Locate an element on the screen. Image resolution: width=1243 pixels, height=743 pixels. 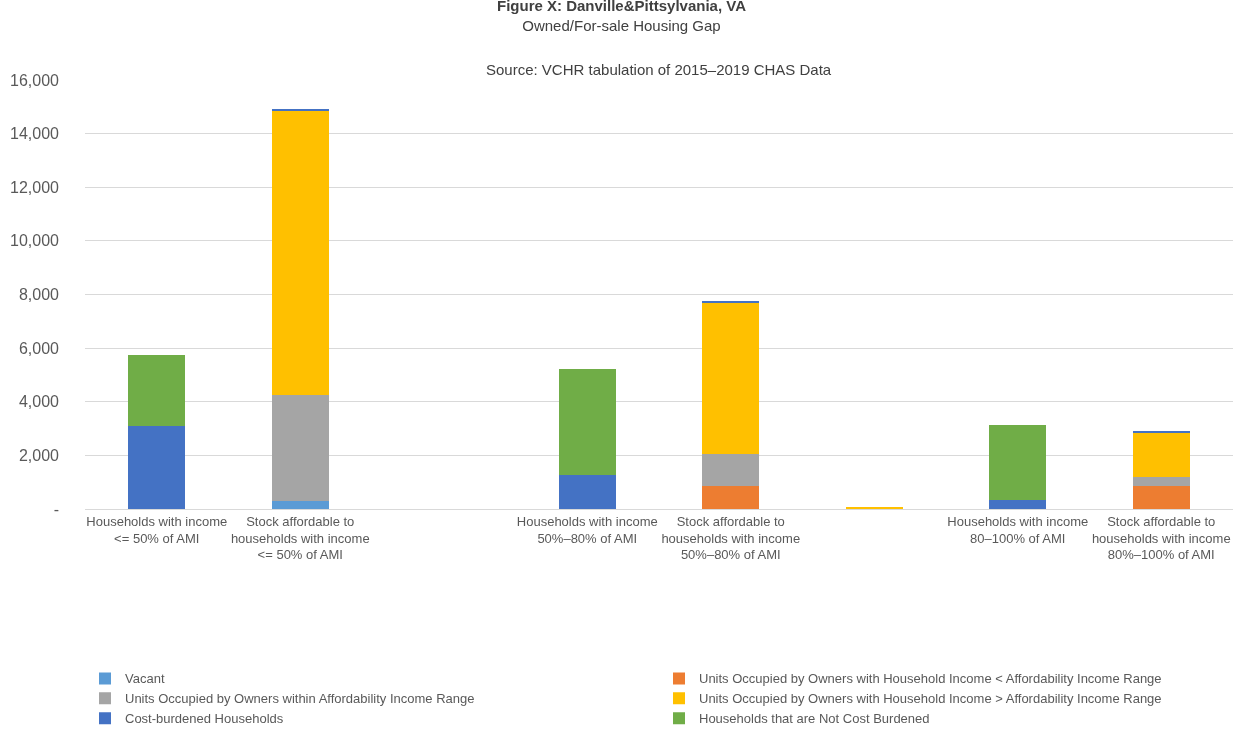
legend-label: Units Occupied by Owners within Affordability Income Range is located at coordinates (300, 699).